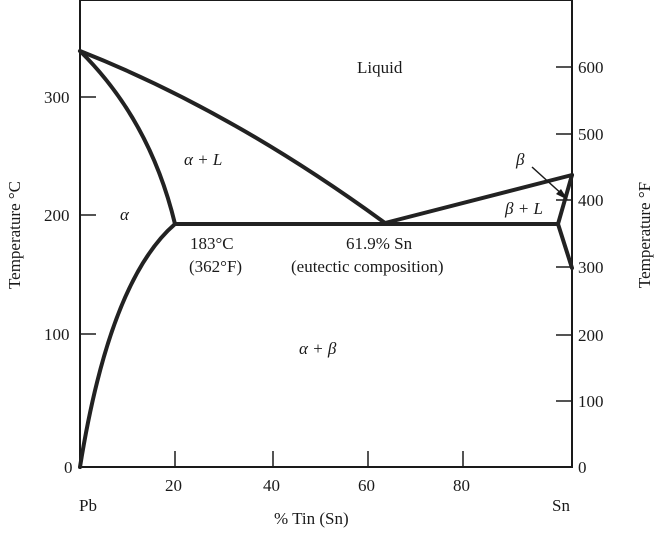  What do you see at coordinates (88, 505) in the screenshot?
I see `x-end-pb: Pb` at bounding box center [88, 505].